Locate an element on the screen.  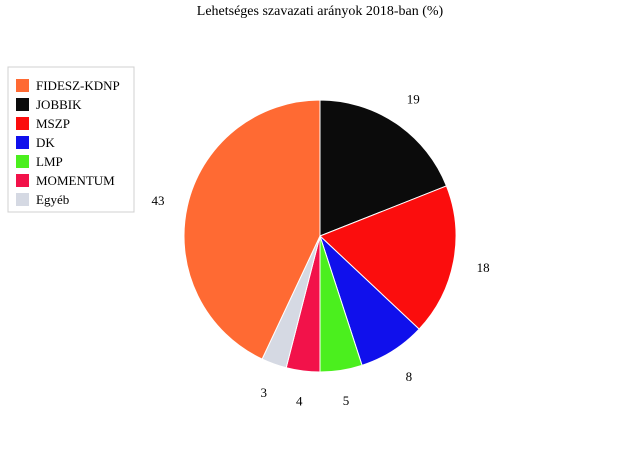
value-label-mszp: 18 is located at coordinates (483, 267).